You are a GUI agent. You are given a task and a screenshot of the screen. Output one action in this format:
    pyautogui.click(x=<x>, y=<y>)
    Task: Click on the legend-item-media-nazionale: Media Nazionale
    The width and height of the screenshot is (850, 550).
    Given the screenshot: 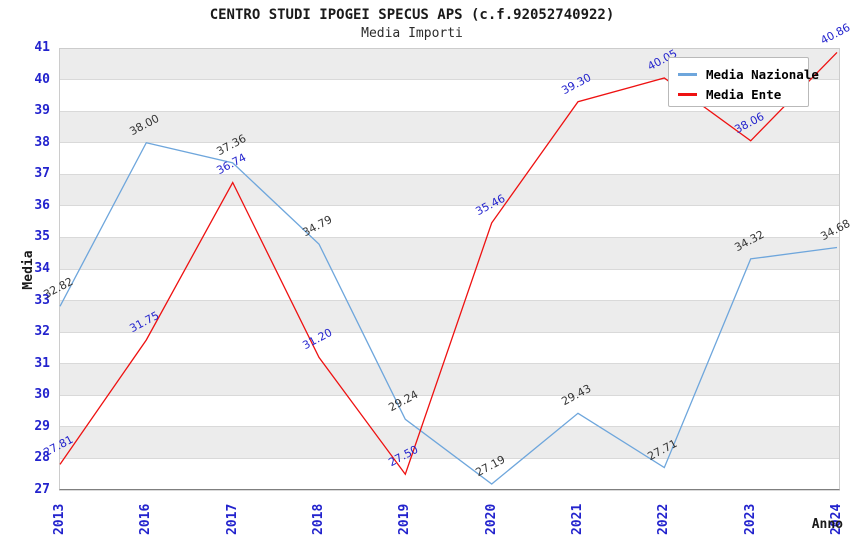 What is the action you would take?
    pyautogui.click(x=748, y=74)
    